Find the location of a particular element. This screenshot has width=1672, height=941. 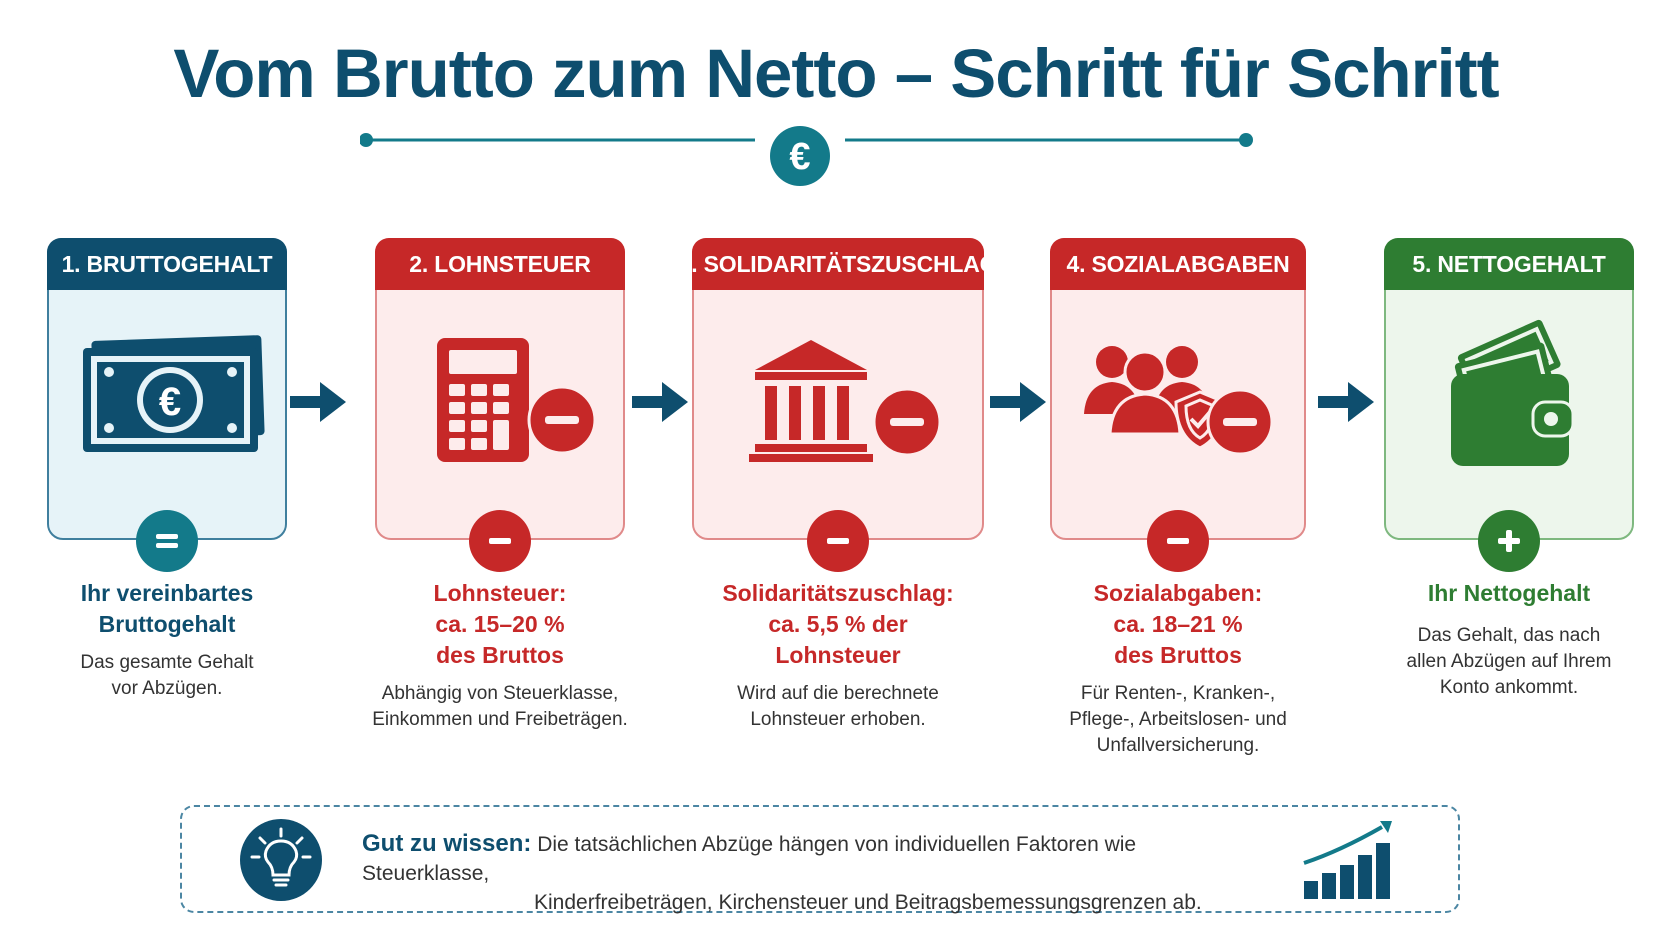

growth-chart-icon is located at coordinates (1347, 860).